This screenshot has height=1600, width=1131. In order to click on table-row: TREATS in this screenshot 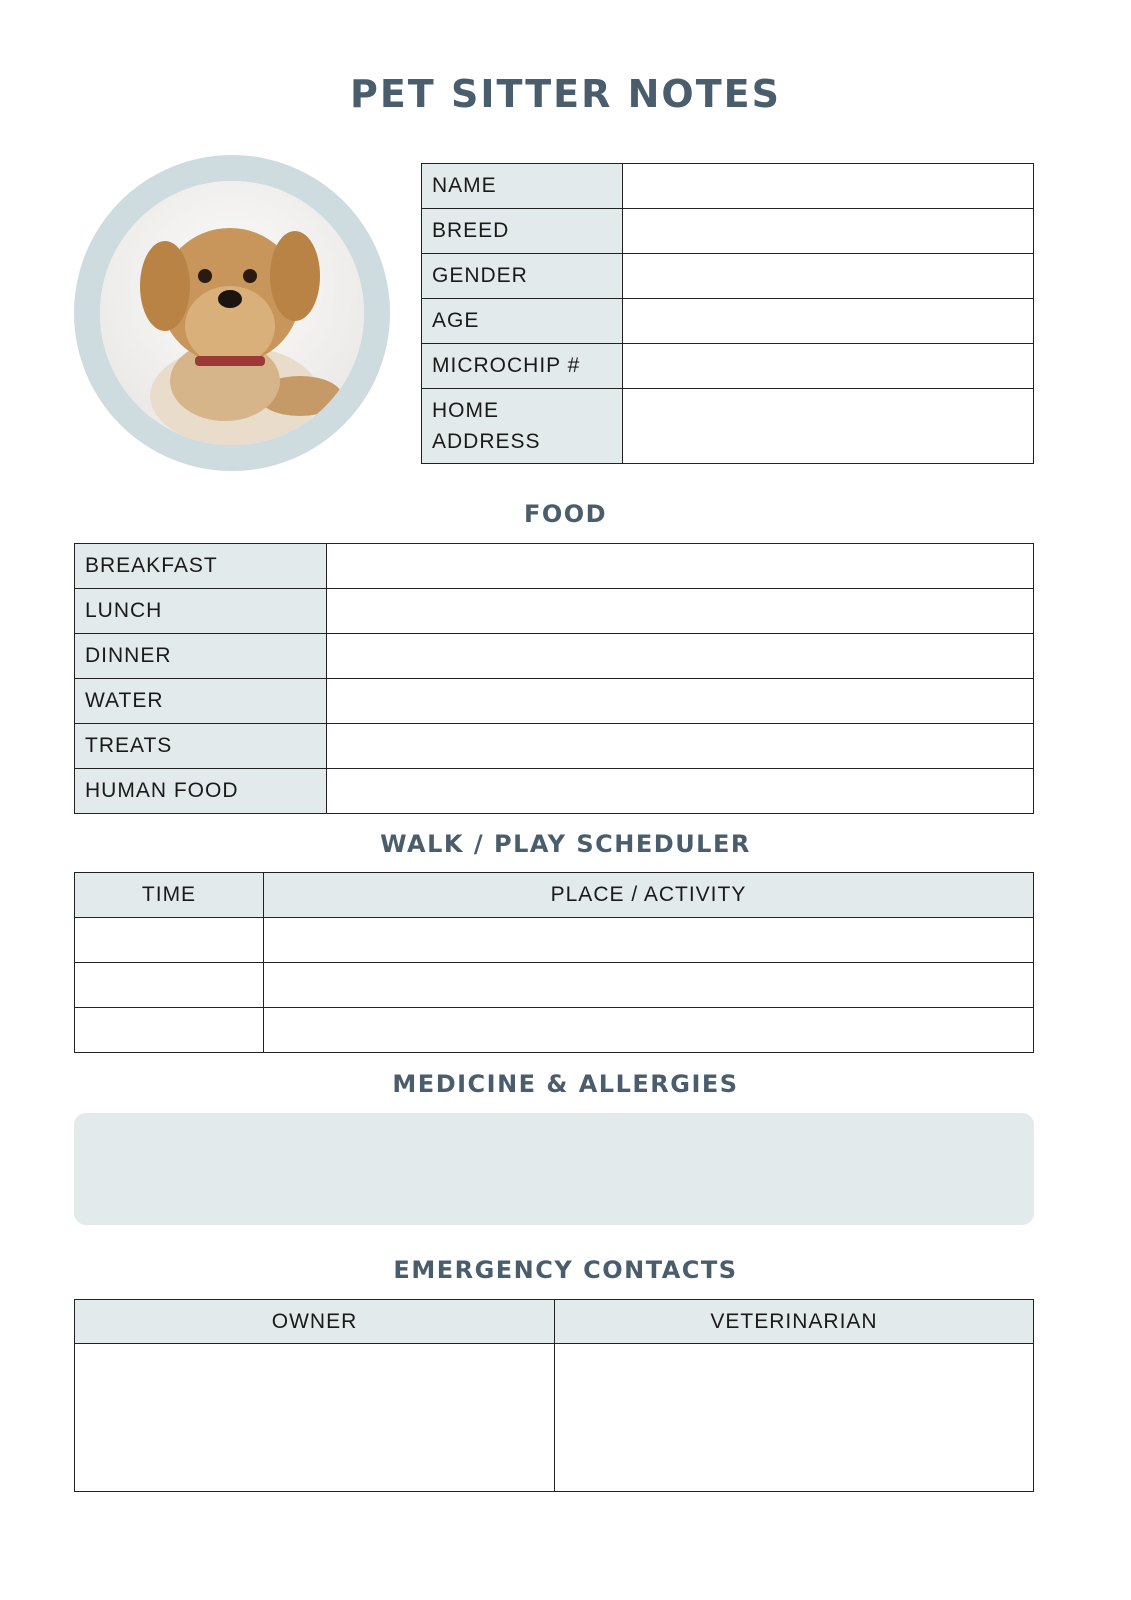, I will do `click(554, 746)`.